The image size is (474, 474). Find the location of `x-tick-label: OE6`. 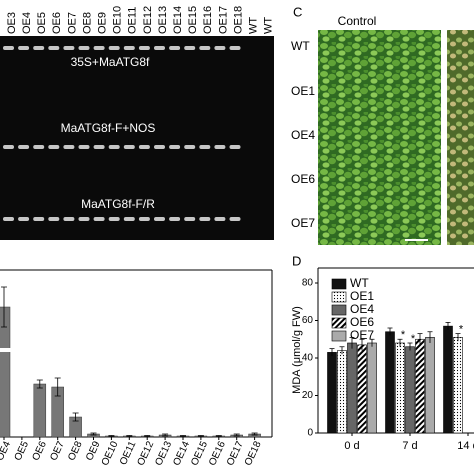

x-tick-label: OE6 is located at coordinates (39, 450).